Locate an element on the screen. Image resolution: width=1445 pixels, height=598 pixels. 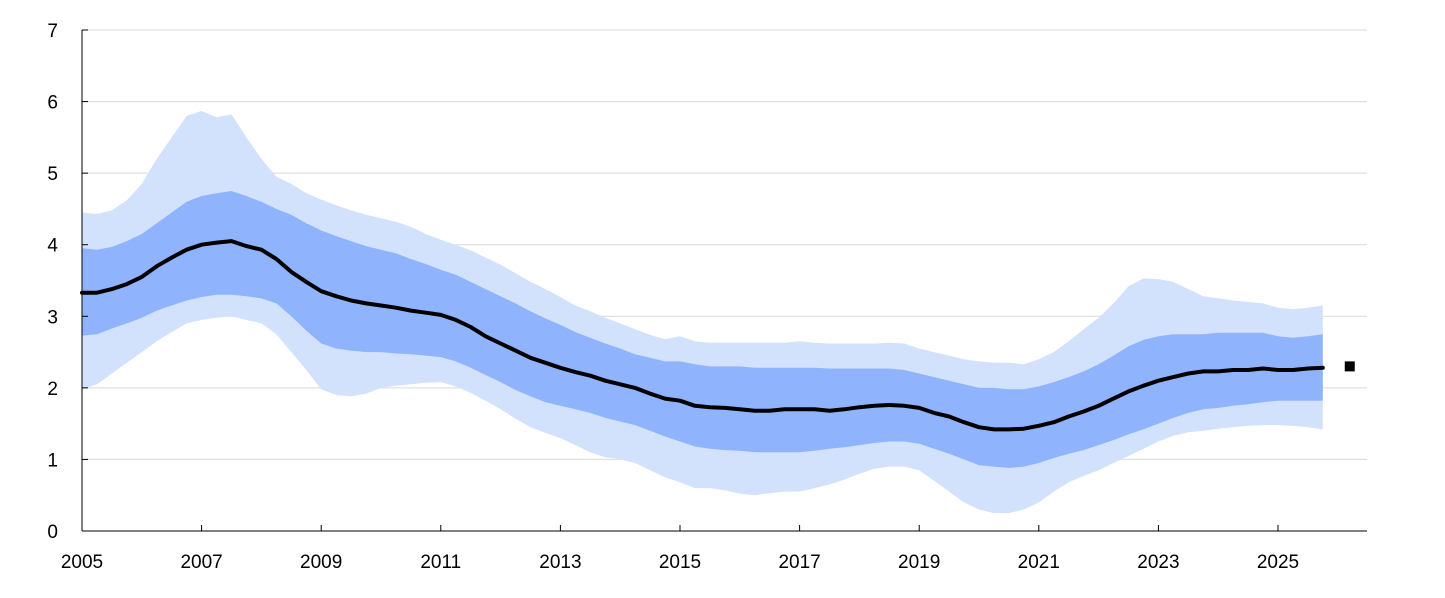
y-tick-label: 3 is located at coordinates (52, 317).